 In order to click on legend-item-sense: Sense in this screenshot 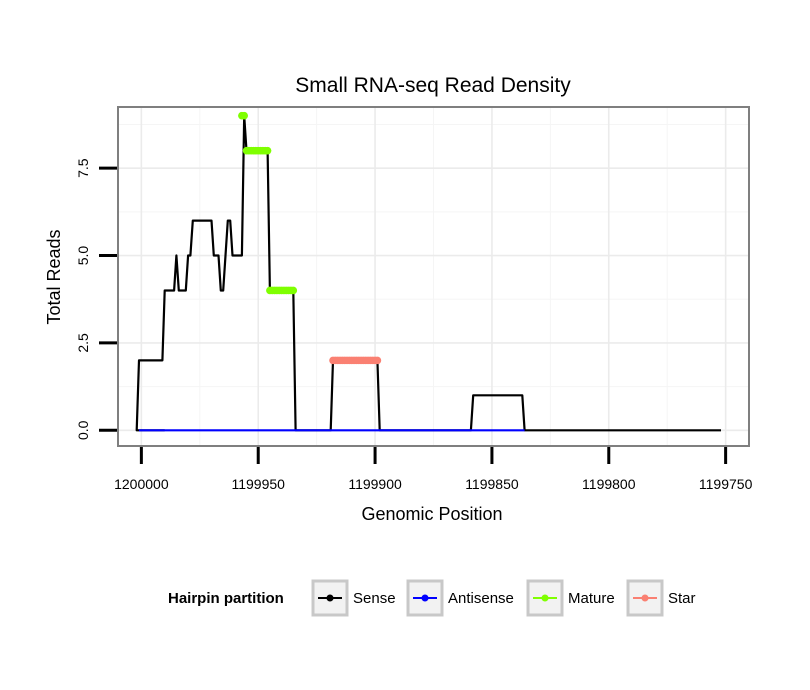, I will do `click(353, 598)`.